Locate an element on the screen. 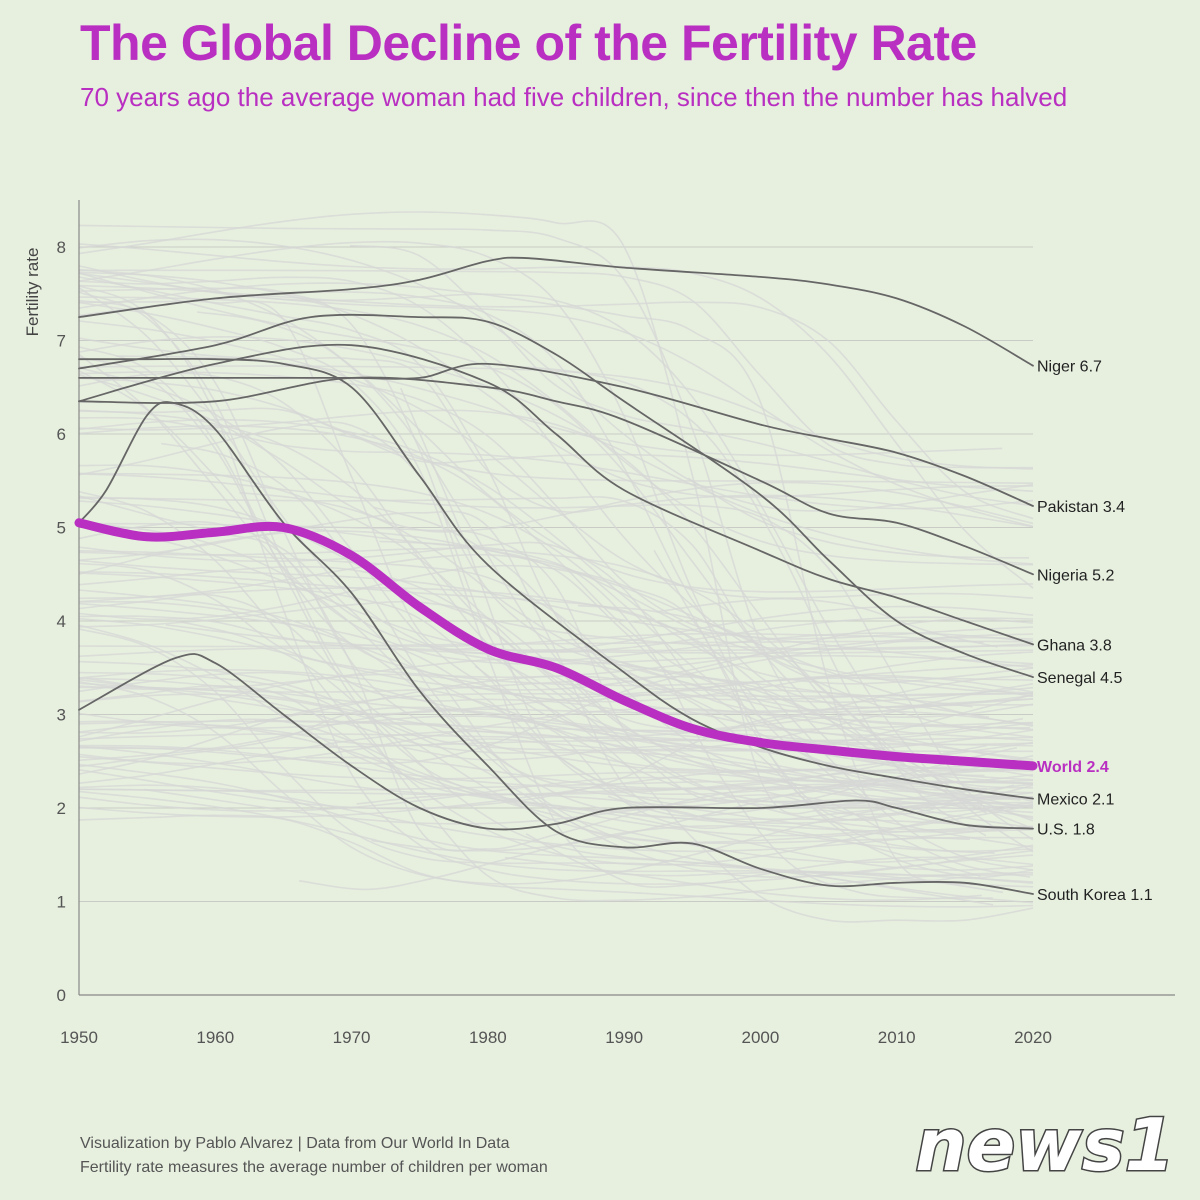  series-label-world: World 2.4 is located at coordinates (1073, 767).